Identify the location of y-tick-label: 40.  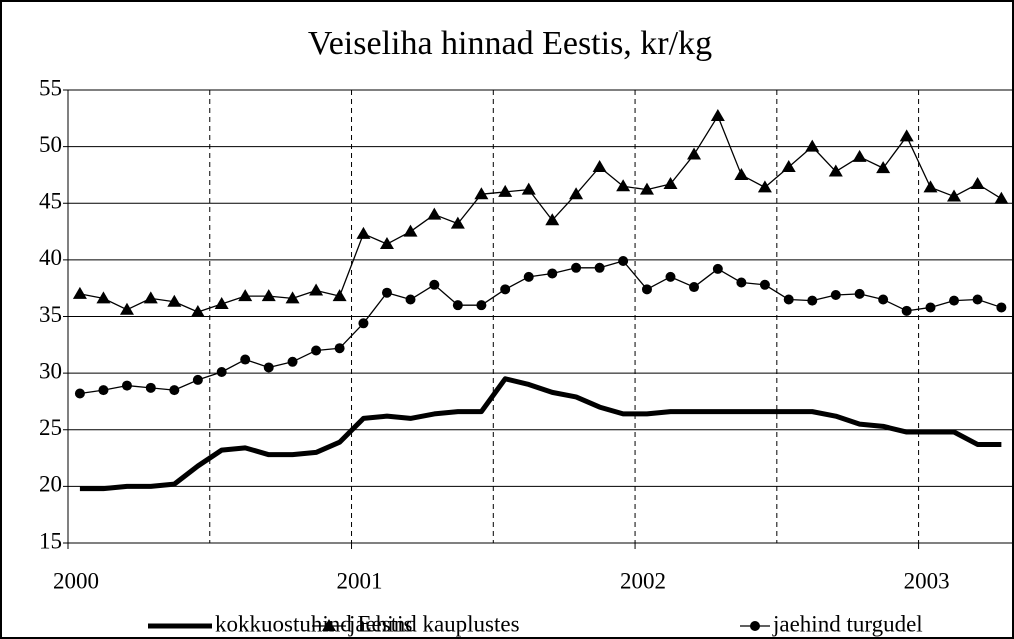
(50, 257).